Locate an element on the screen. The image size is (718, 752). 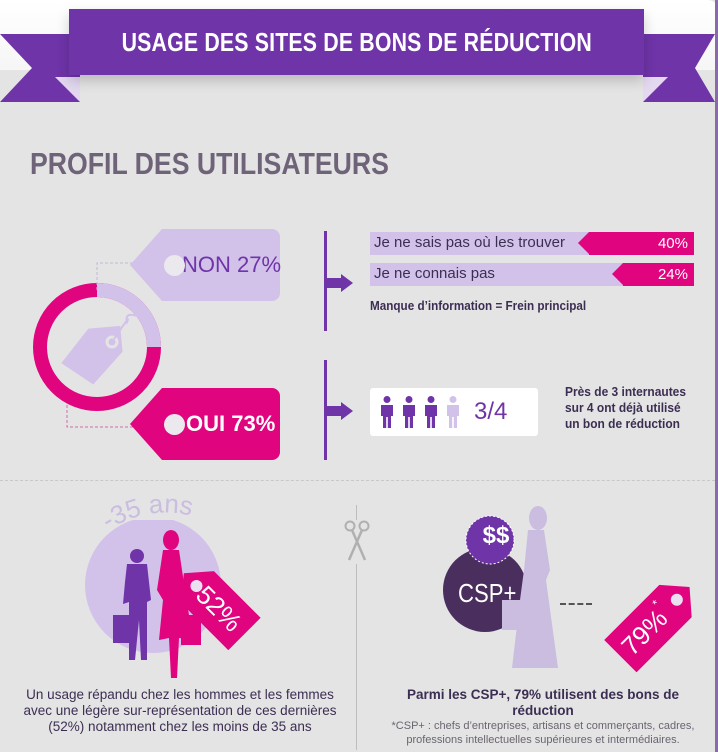
reason-bar: Je ne sais pas où les trouver 40% is located at coordinates (532, 243).